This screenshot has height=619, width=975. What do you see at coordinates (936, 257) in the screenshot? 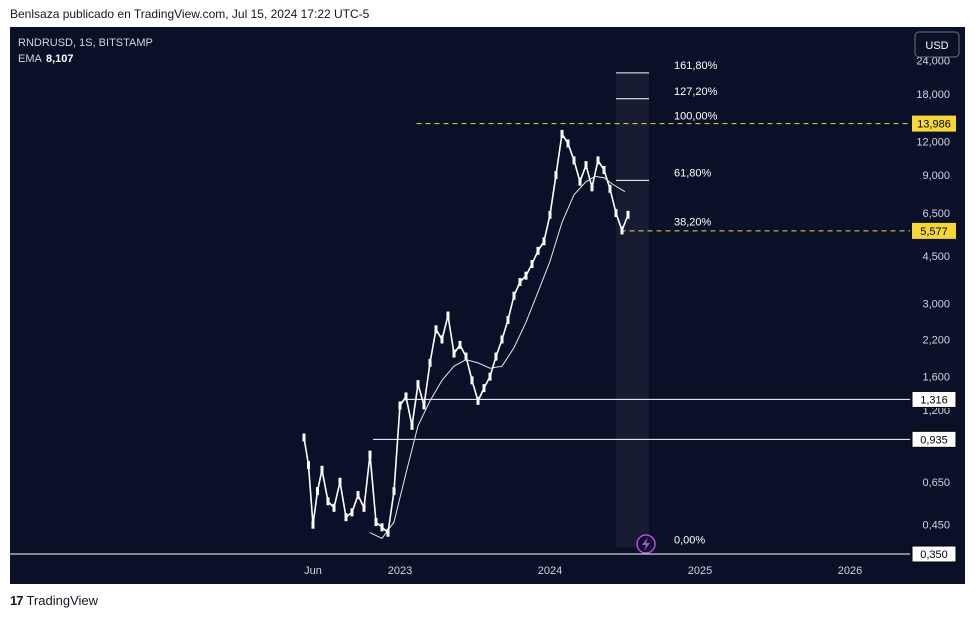
I see `price-tick-label: 4,500` at bounding box center [936, 257].